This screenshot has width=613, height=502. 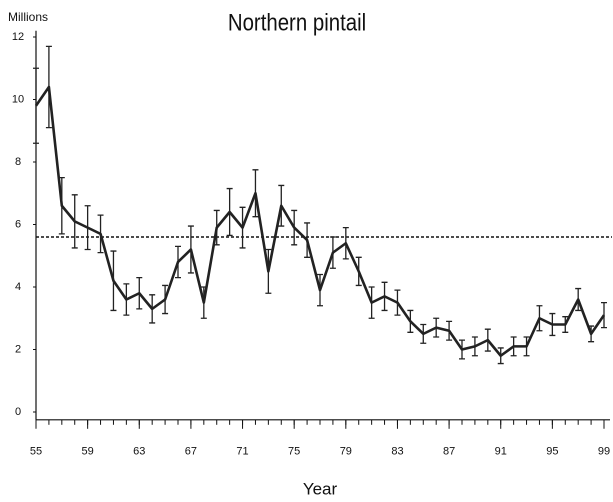 What do you see at coordinates (604, 315) in the screenshot?
I see `error-bar` at bounding box center [604, 315].